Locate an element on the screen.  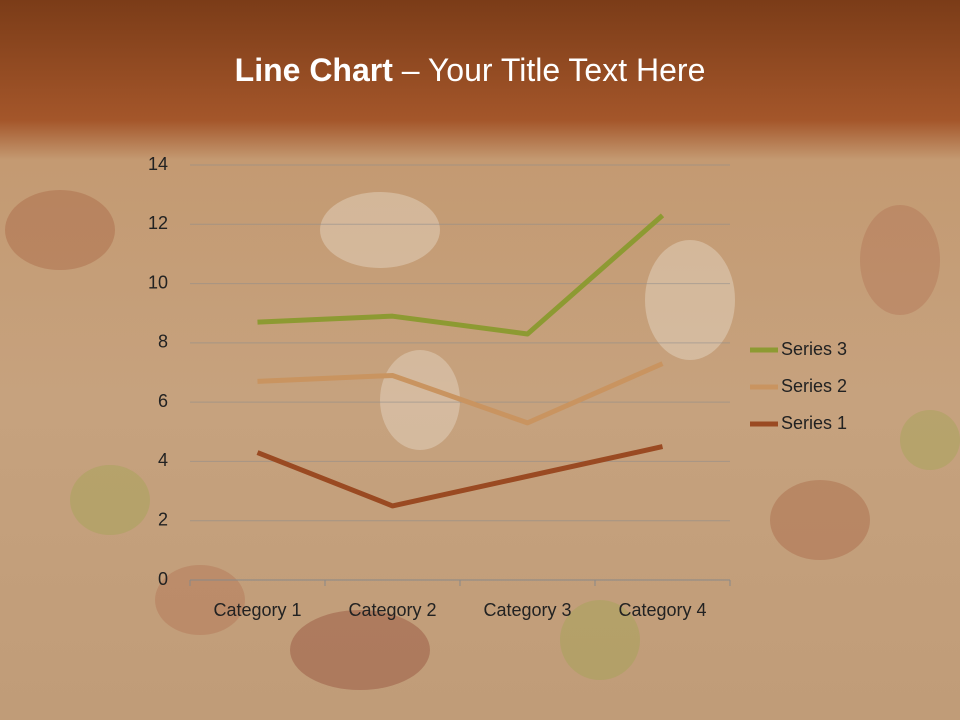
y-tick-label: 4 is located at coordinates (163, 460).